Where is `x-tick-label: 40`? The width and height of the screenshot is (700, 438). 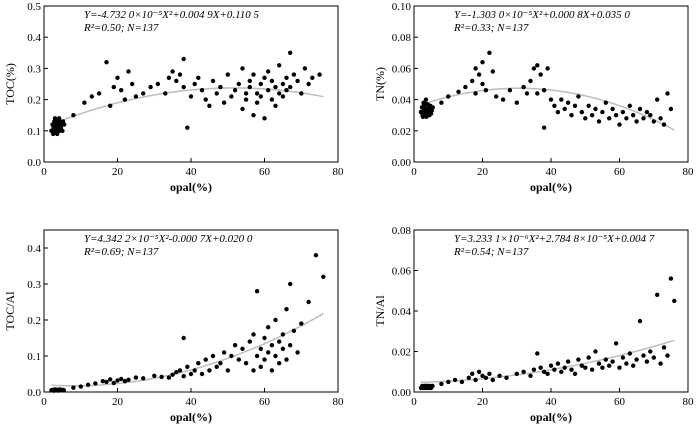
x-tick-label: 40 is located at coordinates (552, 172).